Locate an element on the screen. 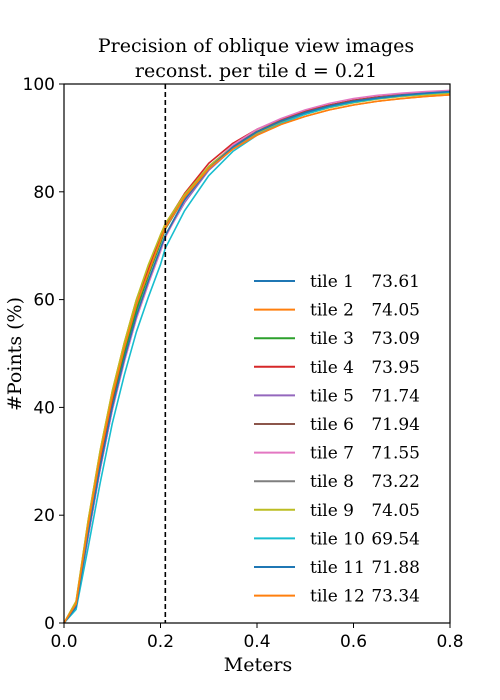  y-tick-label: 80 is located at coordinates (44, 193).